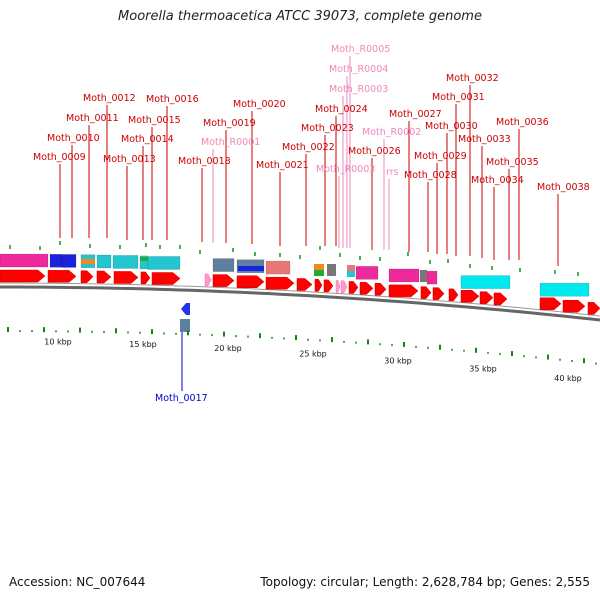 The width and height of the screenshot is (600, 600). Describe the element at coordinates (308, 147) in the screenshot. I see `gene-label: Moth_0022` at that location.